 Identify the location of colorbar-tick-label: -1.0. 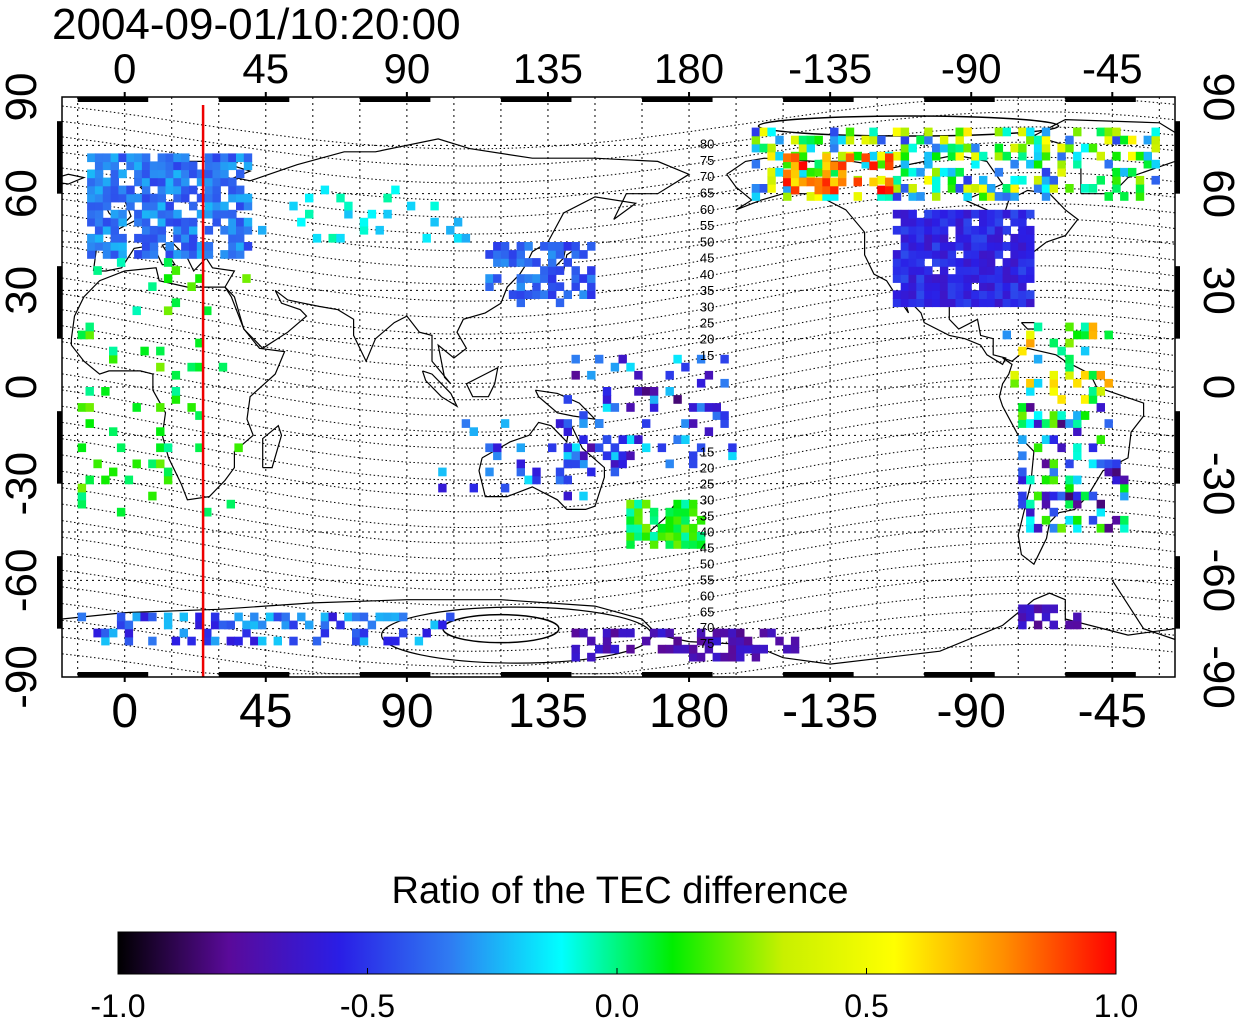
(117, 1006).